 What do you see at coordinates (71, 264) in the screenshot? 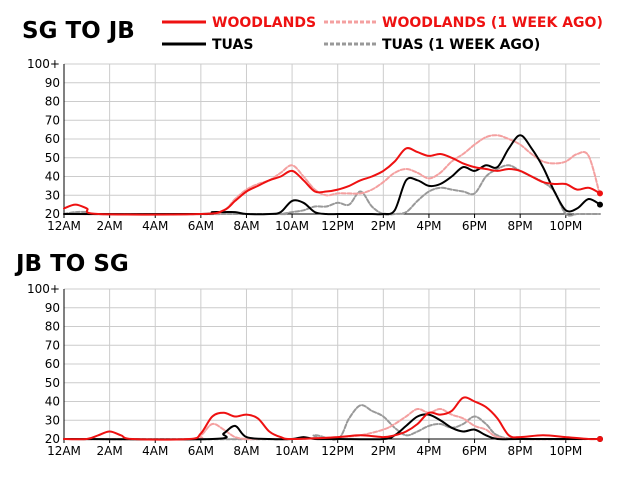
I see `chart-title-jb-to-sg: JB TO SG` at bounding box center [71, 264].